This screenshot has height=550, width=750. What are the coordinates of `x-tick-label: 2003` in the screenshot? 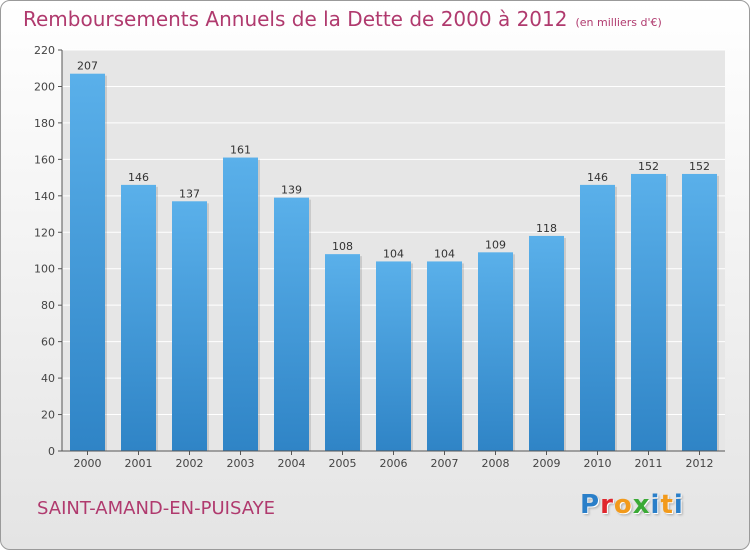 It's located at (241, 463).